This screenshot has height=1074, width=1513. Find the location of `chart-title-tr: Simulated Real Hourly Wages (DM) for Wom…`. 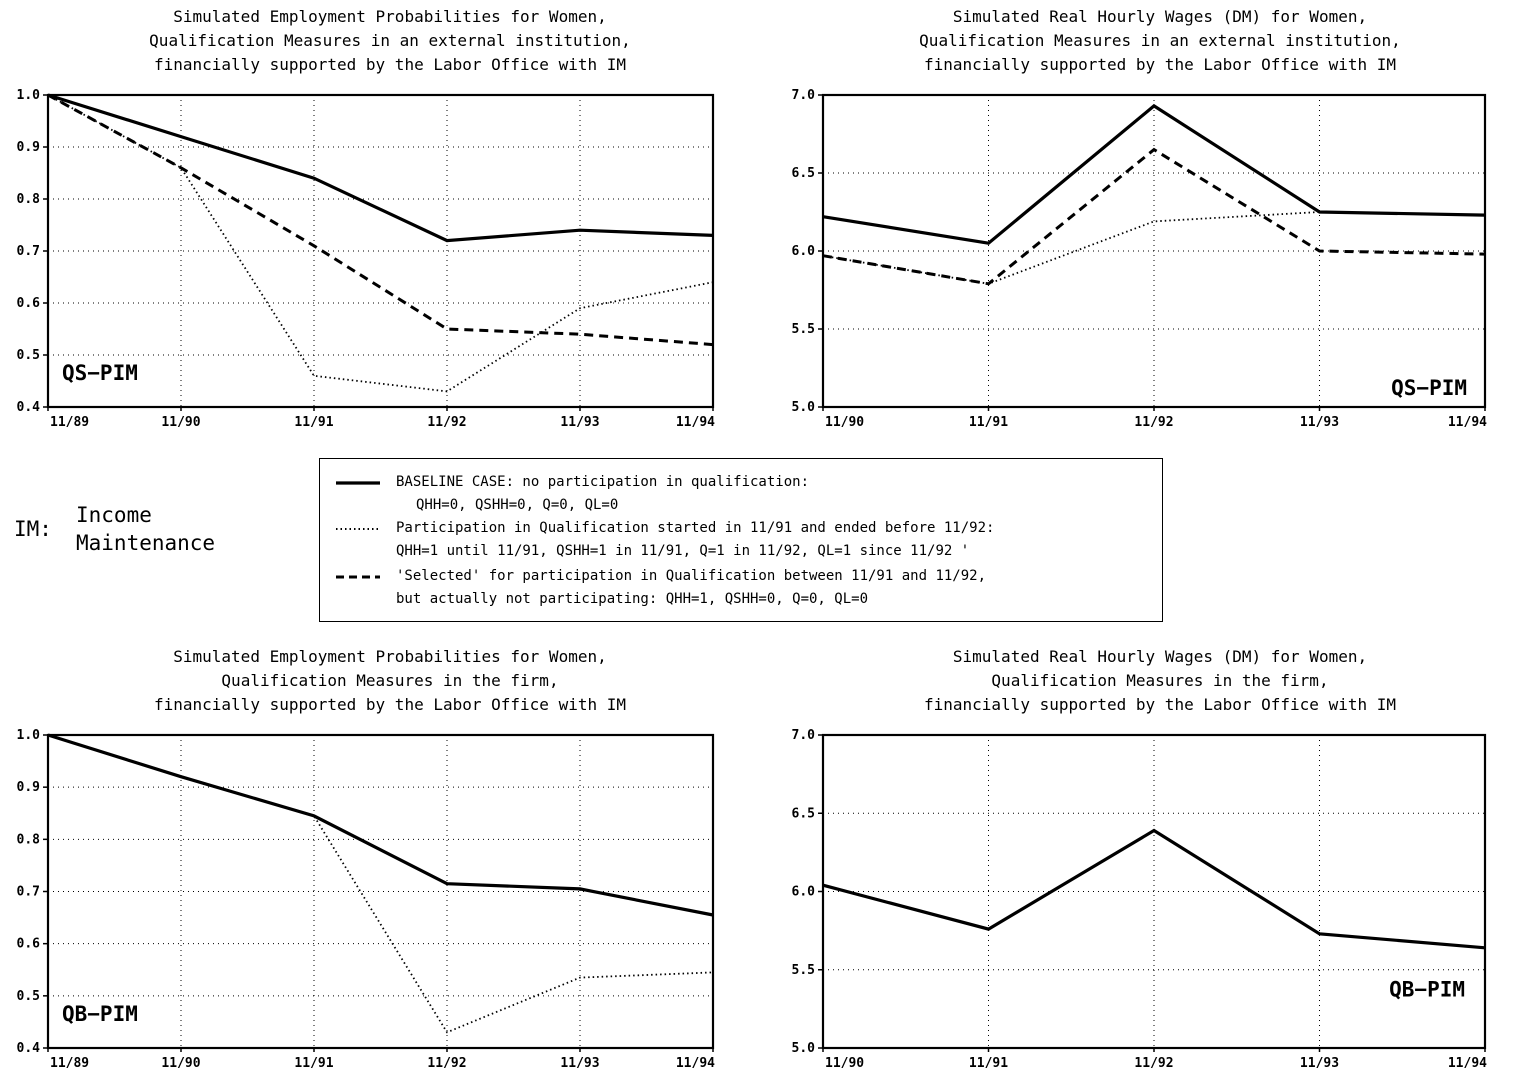

chart-title-tr: Simulated Real Hourly Wages (DM) for Wom… is located at coordinates (1160, 40).